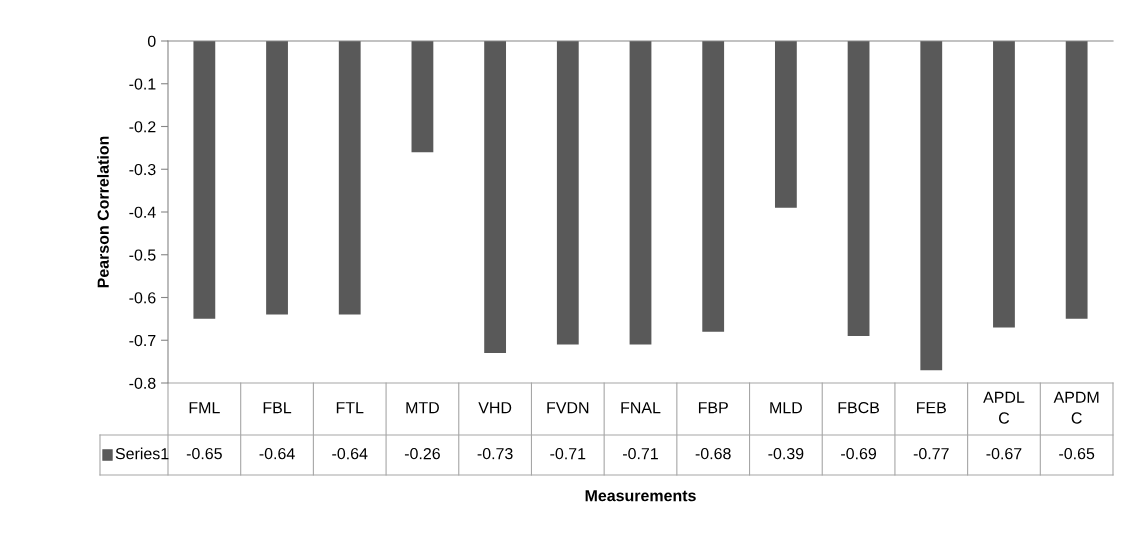 Image resolution: width=1134 pixels, height=533 pixels. Describe the element at coordinates (931, 408) in the screenshot. I see `x-tick-label: FEB` at that location.